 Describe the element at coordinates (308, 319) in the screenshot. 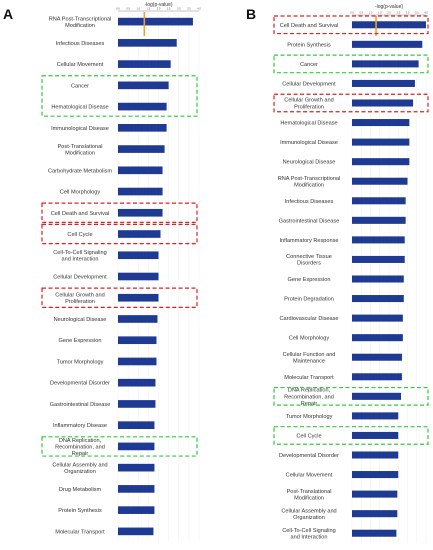

I see `panel-b-category-label: Cardiovascular Disease` at that location.